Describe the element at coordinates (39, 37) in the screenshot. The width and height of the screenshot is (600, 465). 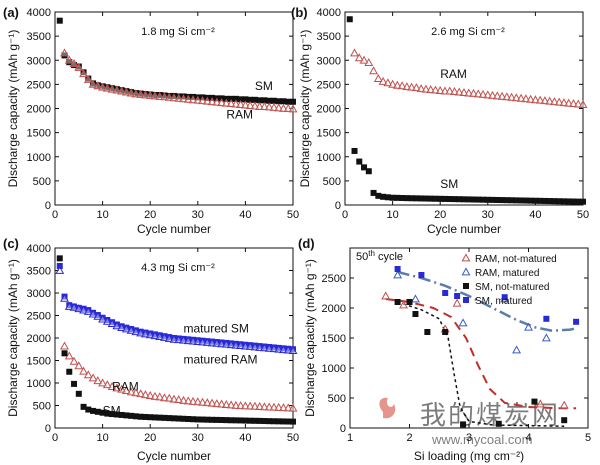
I see `y-tick-label: 3500` at that location.